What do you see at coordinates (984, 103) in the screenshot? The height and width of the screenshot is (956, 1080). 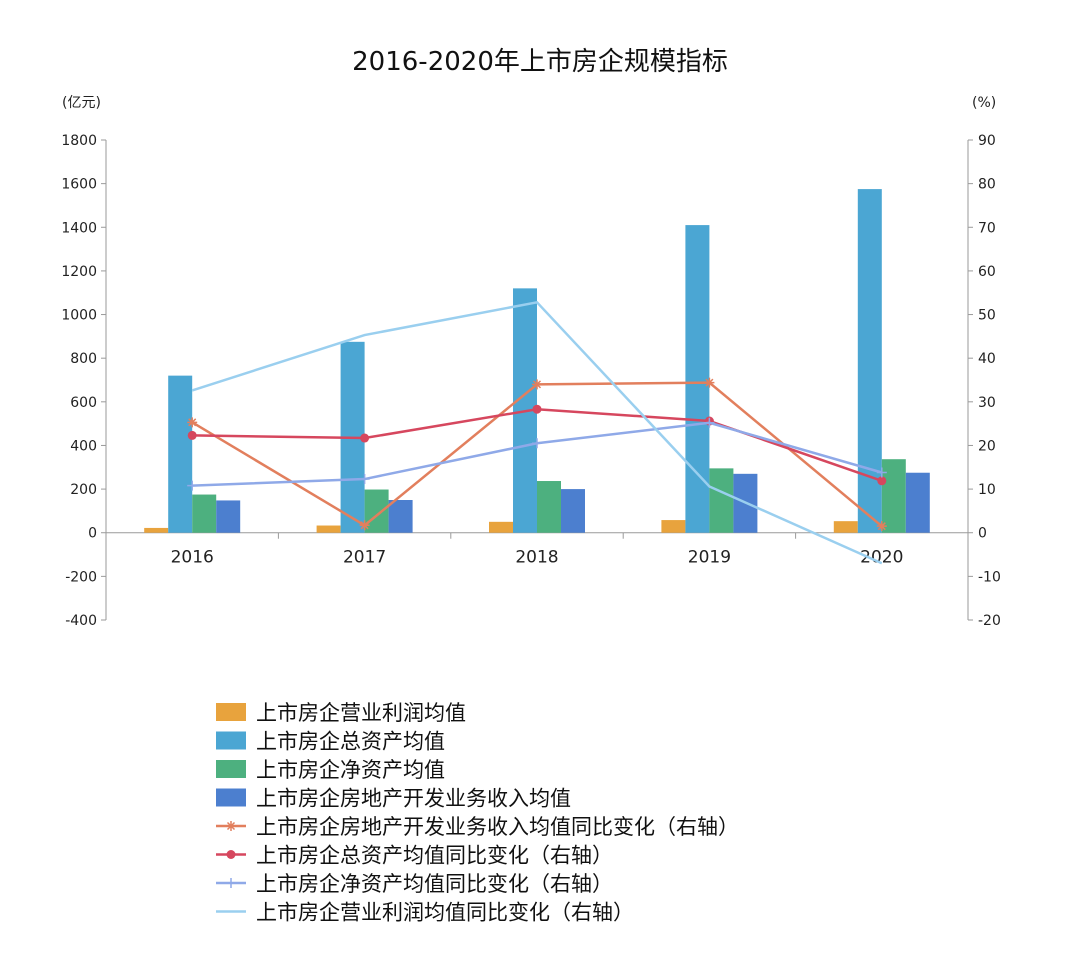 I see `right-axis-unit: (%)` at bounding box center [984, 103].